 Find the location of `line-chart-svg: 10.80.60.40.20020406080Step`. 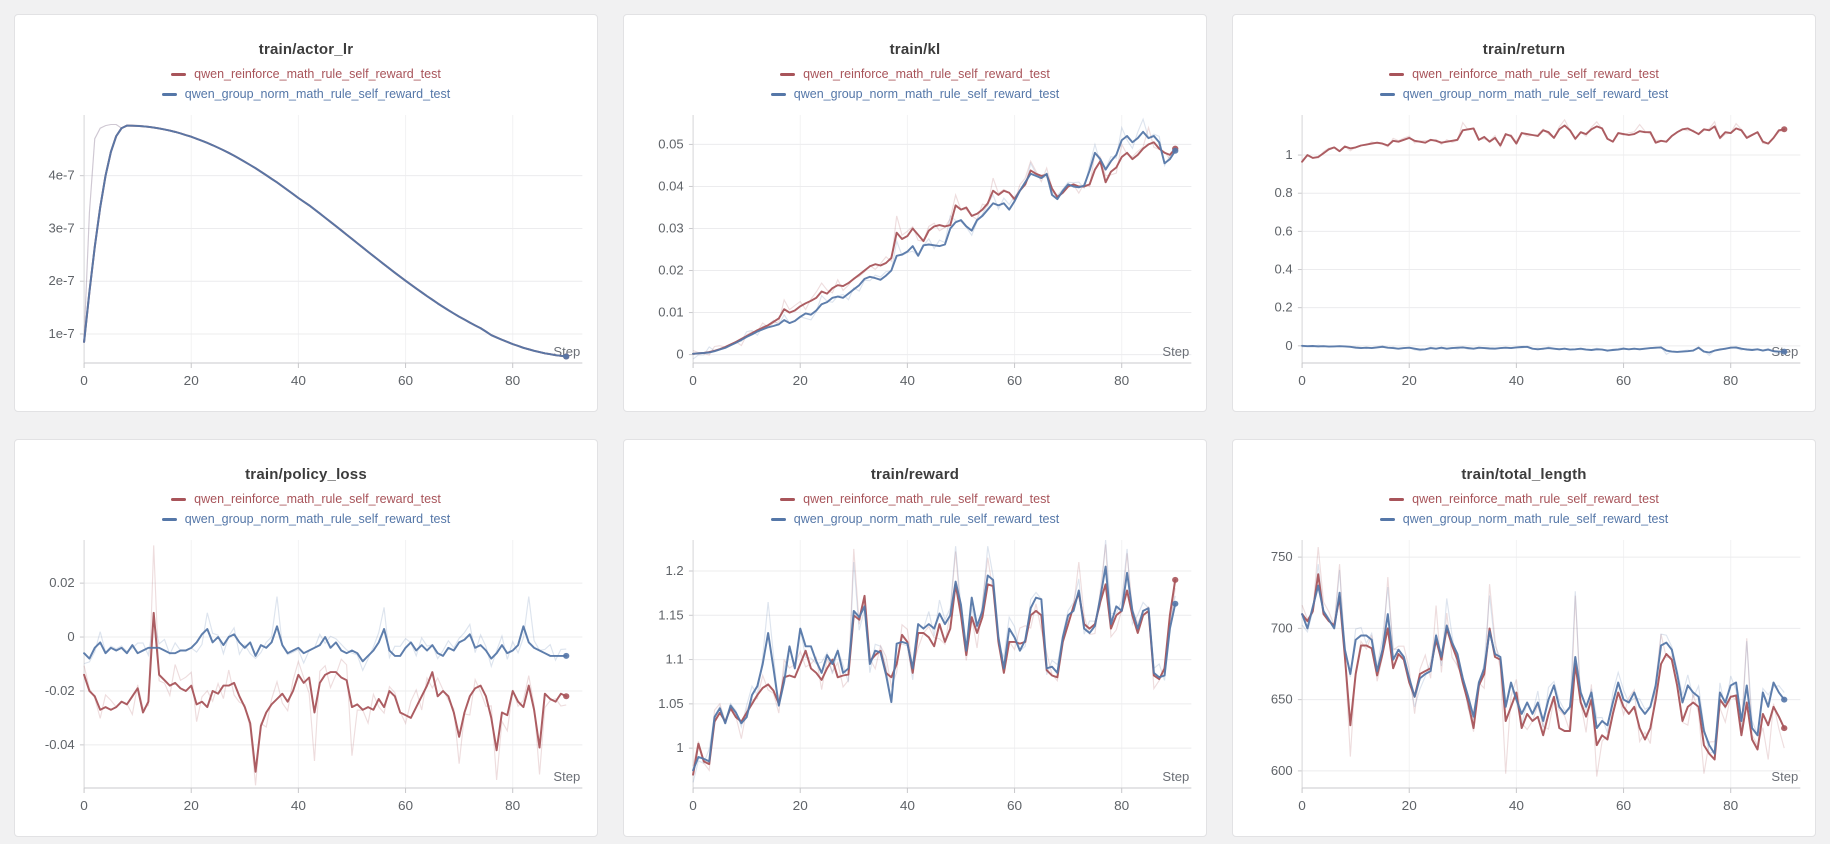

line-chart-svg: 10.80.60.40.20020406080Step is located at coordinates (1524, 255).